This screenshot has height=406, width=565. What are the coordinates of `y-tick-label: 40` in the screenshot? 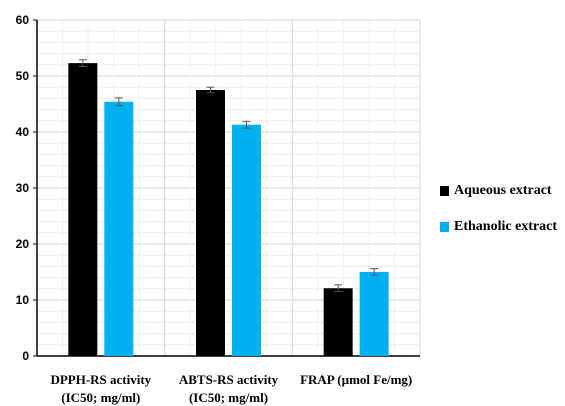 It's located at (23, 132).